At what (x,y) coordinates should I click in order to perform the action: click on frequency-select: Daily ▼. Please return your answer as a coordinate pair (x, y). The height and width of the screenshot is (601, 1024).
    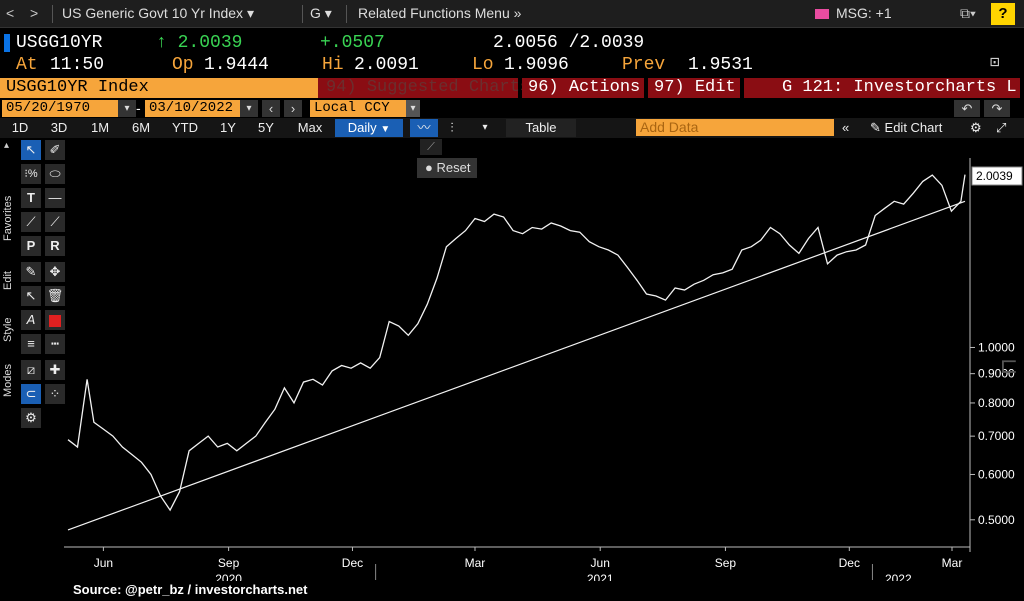
    Looking at the image, I should click on (369, 128).